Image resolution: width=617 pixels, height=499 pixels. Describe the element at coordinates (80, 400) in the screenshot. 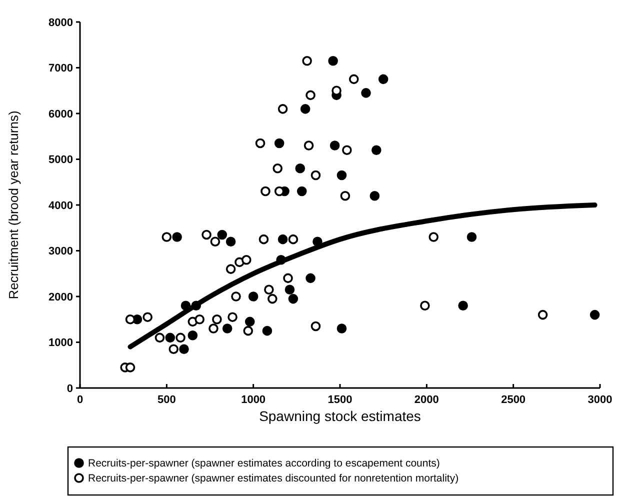

I see `x-tick-label: 0` at that location.